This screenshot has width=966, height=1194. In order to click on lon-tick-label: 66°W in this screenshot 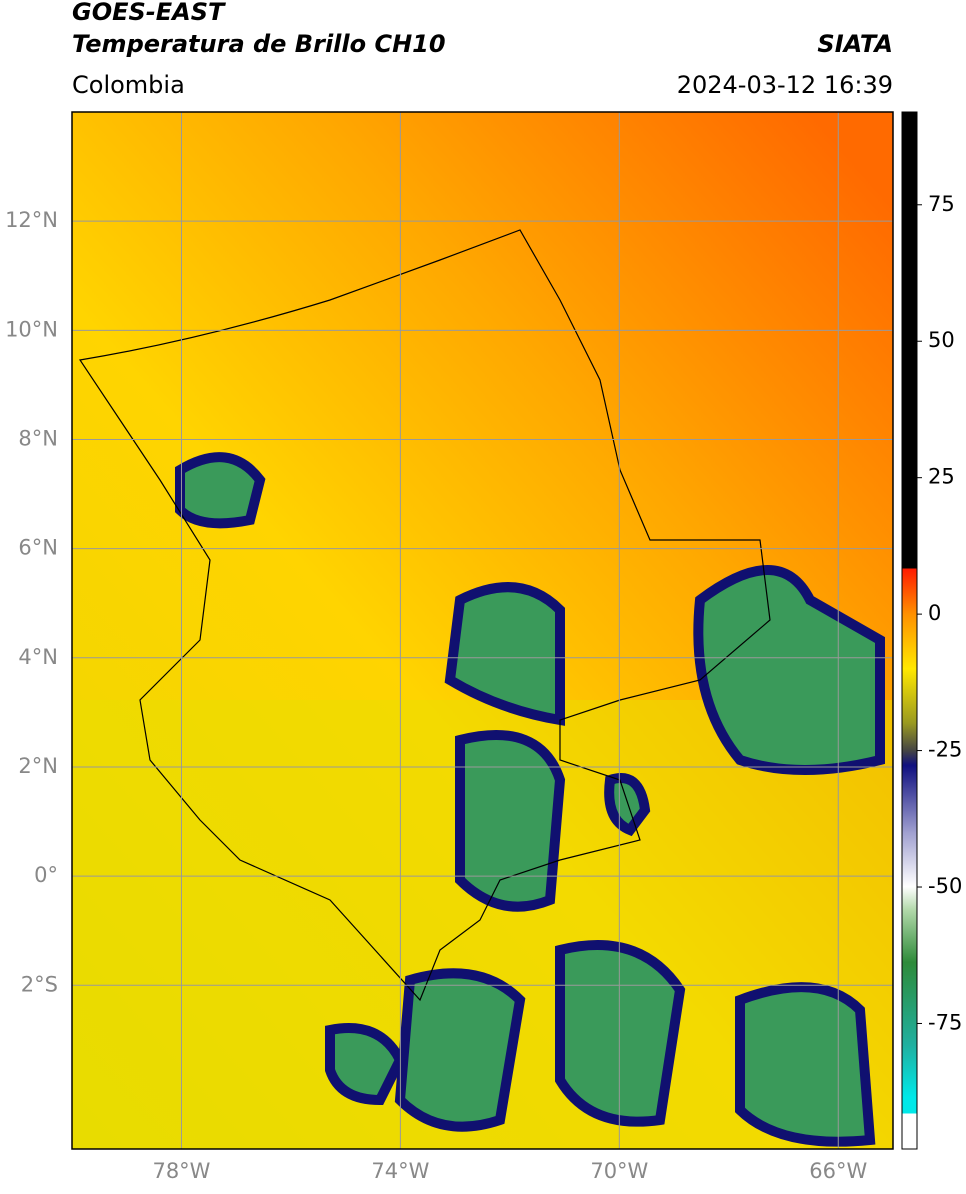, I will do `click(838, 1171)`.